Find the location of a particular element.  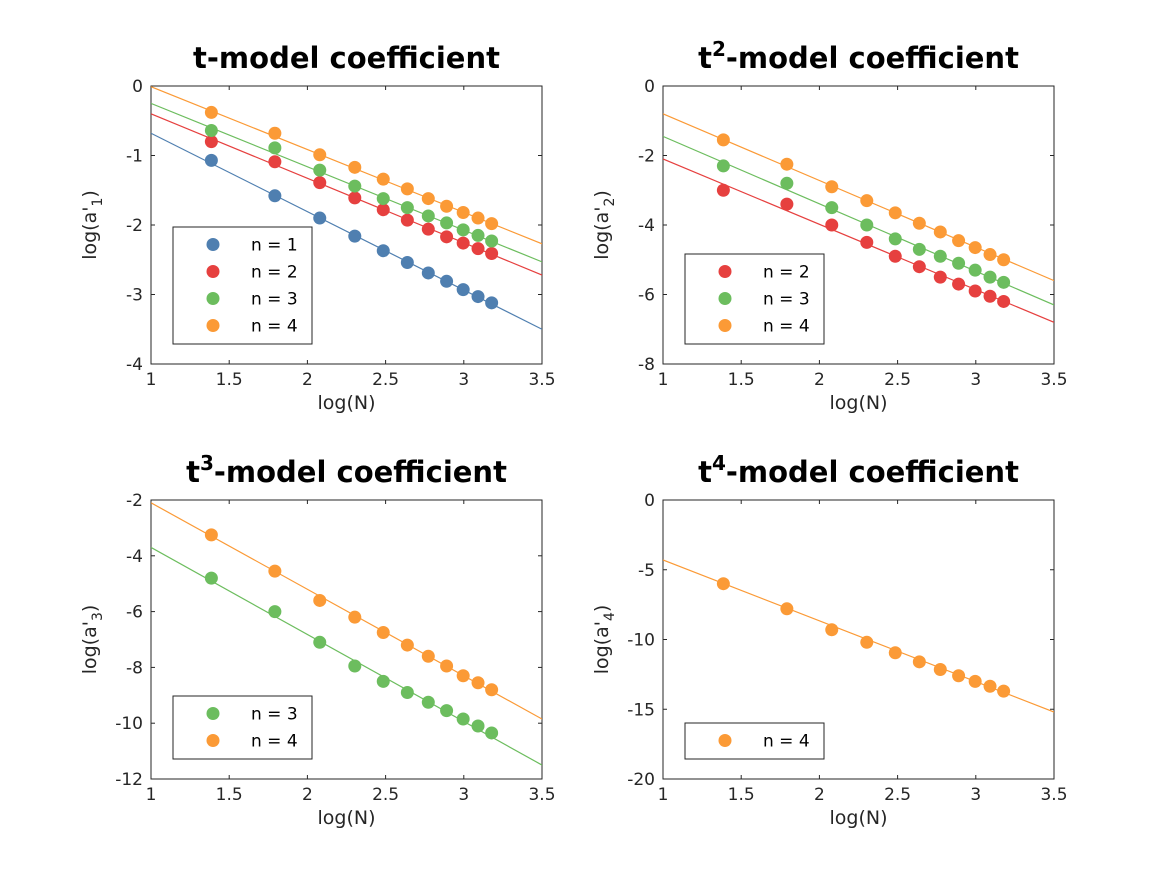

y-tick-label: -15 is located at coordinates (641, 710).